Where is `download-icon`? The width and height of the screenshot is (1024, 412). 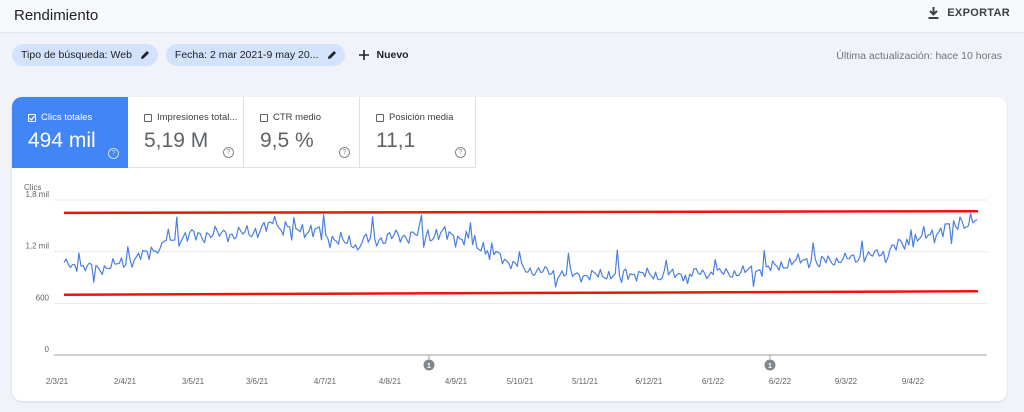
download-icon is located at coordinates (933, 13).